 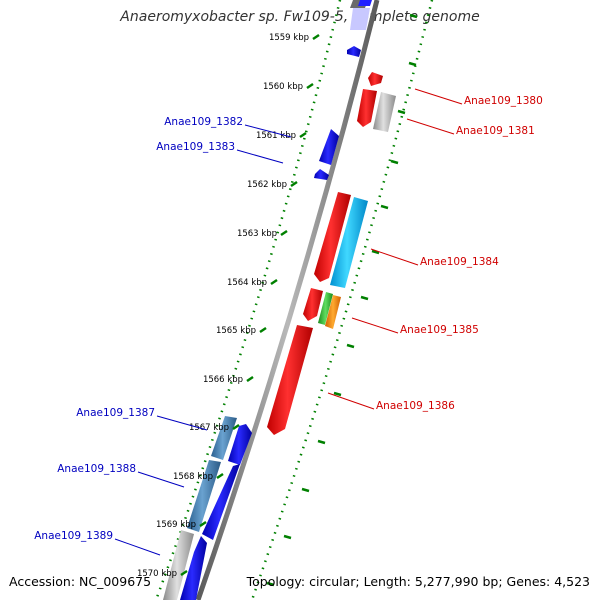 I want to click on gene-label: Anae109_1389, so click(x=73, y=536).